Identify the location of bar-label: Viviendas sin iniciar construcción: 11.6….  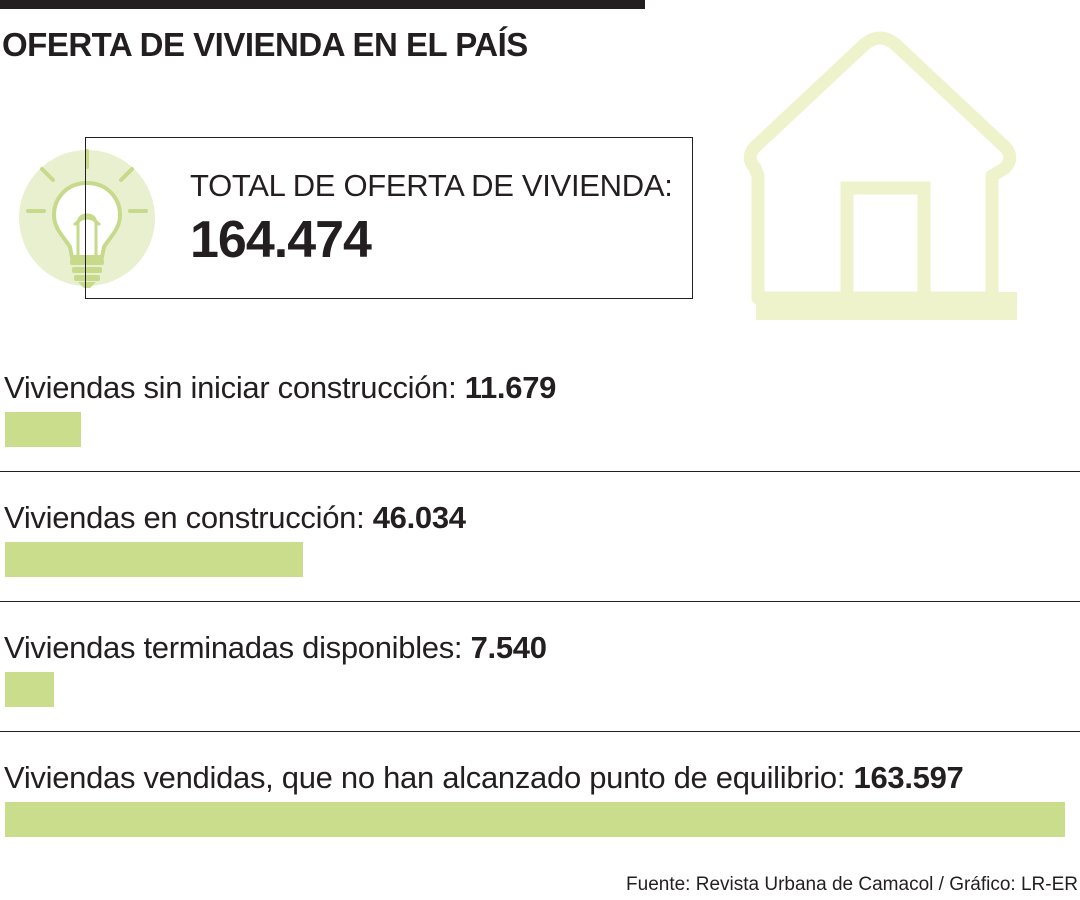
(280, 388).